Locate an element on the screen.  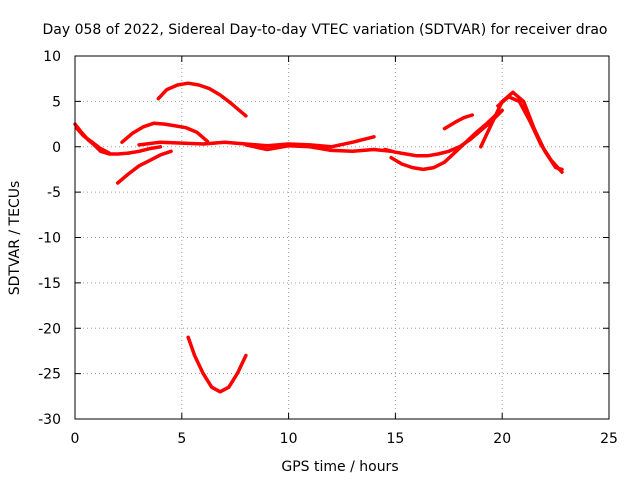
x-tick-label: 15 is located at coordinates (395, 439).